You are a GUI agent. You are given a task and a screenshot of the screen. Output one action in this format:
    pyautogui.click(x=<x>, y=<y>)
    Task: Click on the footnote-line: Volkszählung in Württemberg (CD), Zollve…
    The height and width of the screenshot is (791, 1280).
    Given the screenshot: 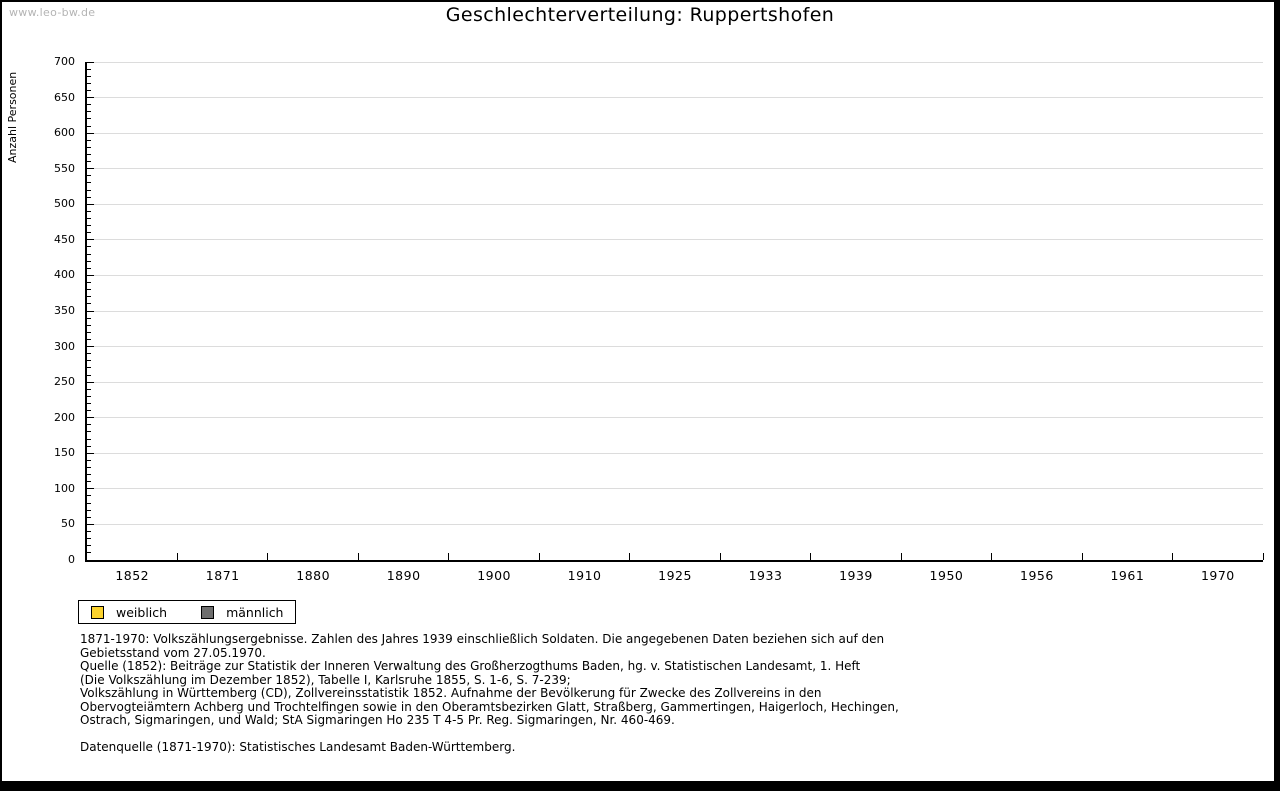 What is the action you would take?
    pyautogui.click(x=451, y=693)
    